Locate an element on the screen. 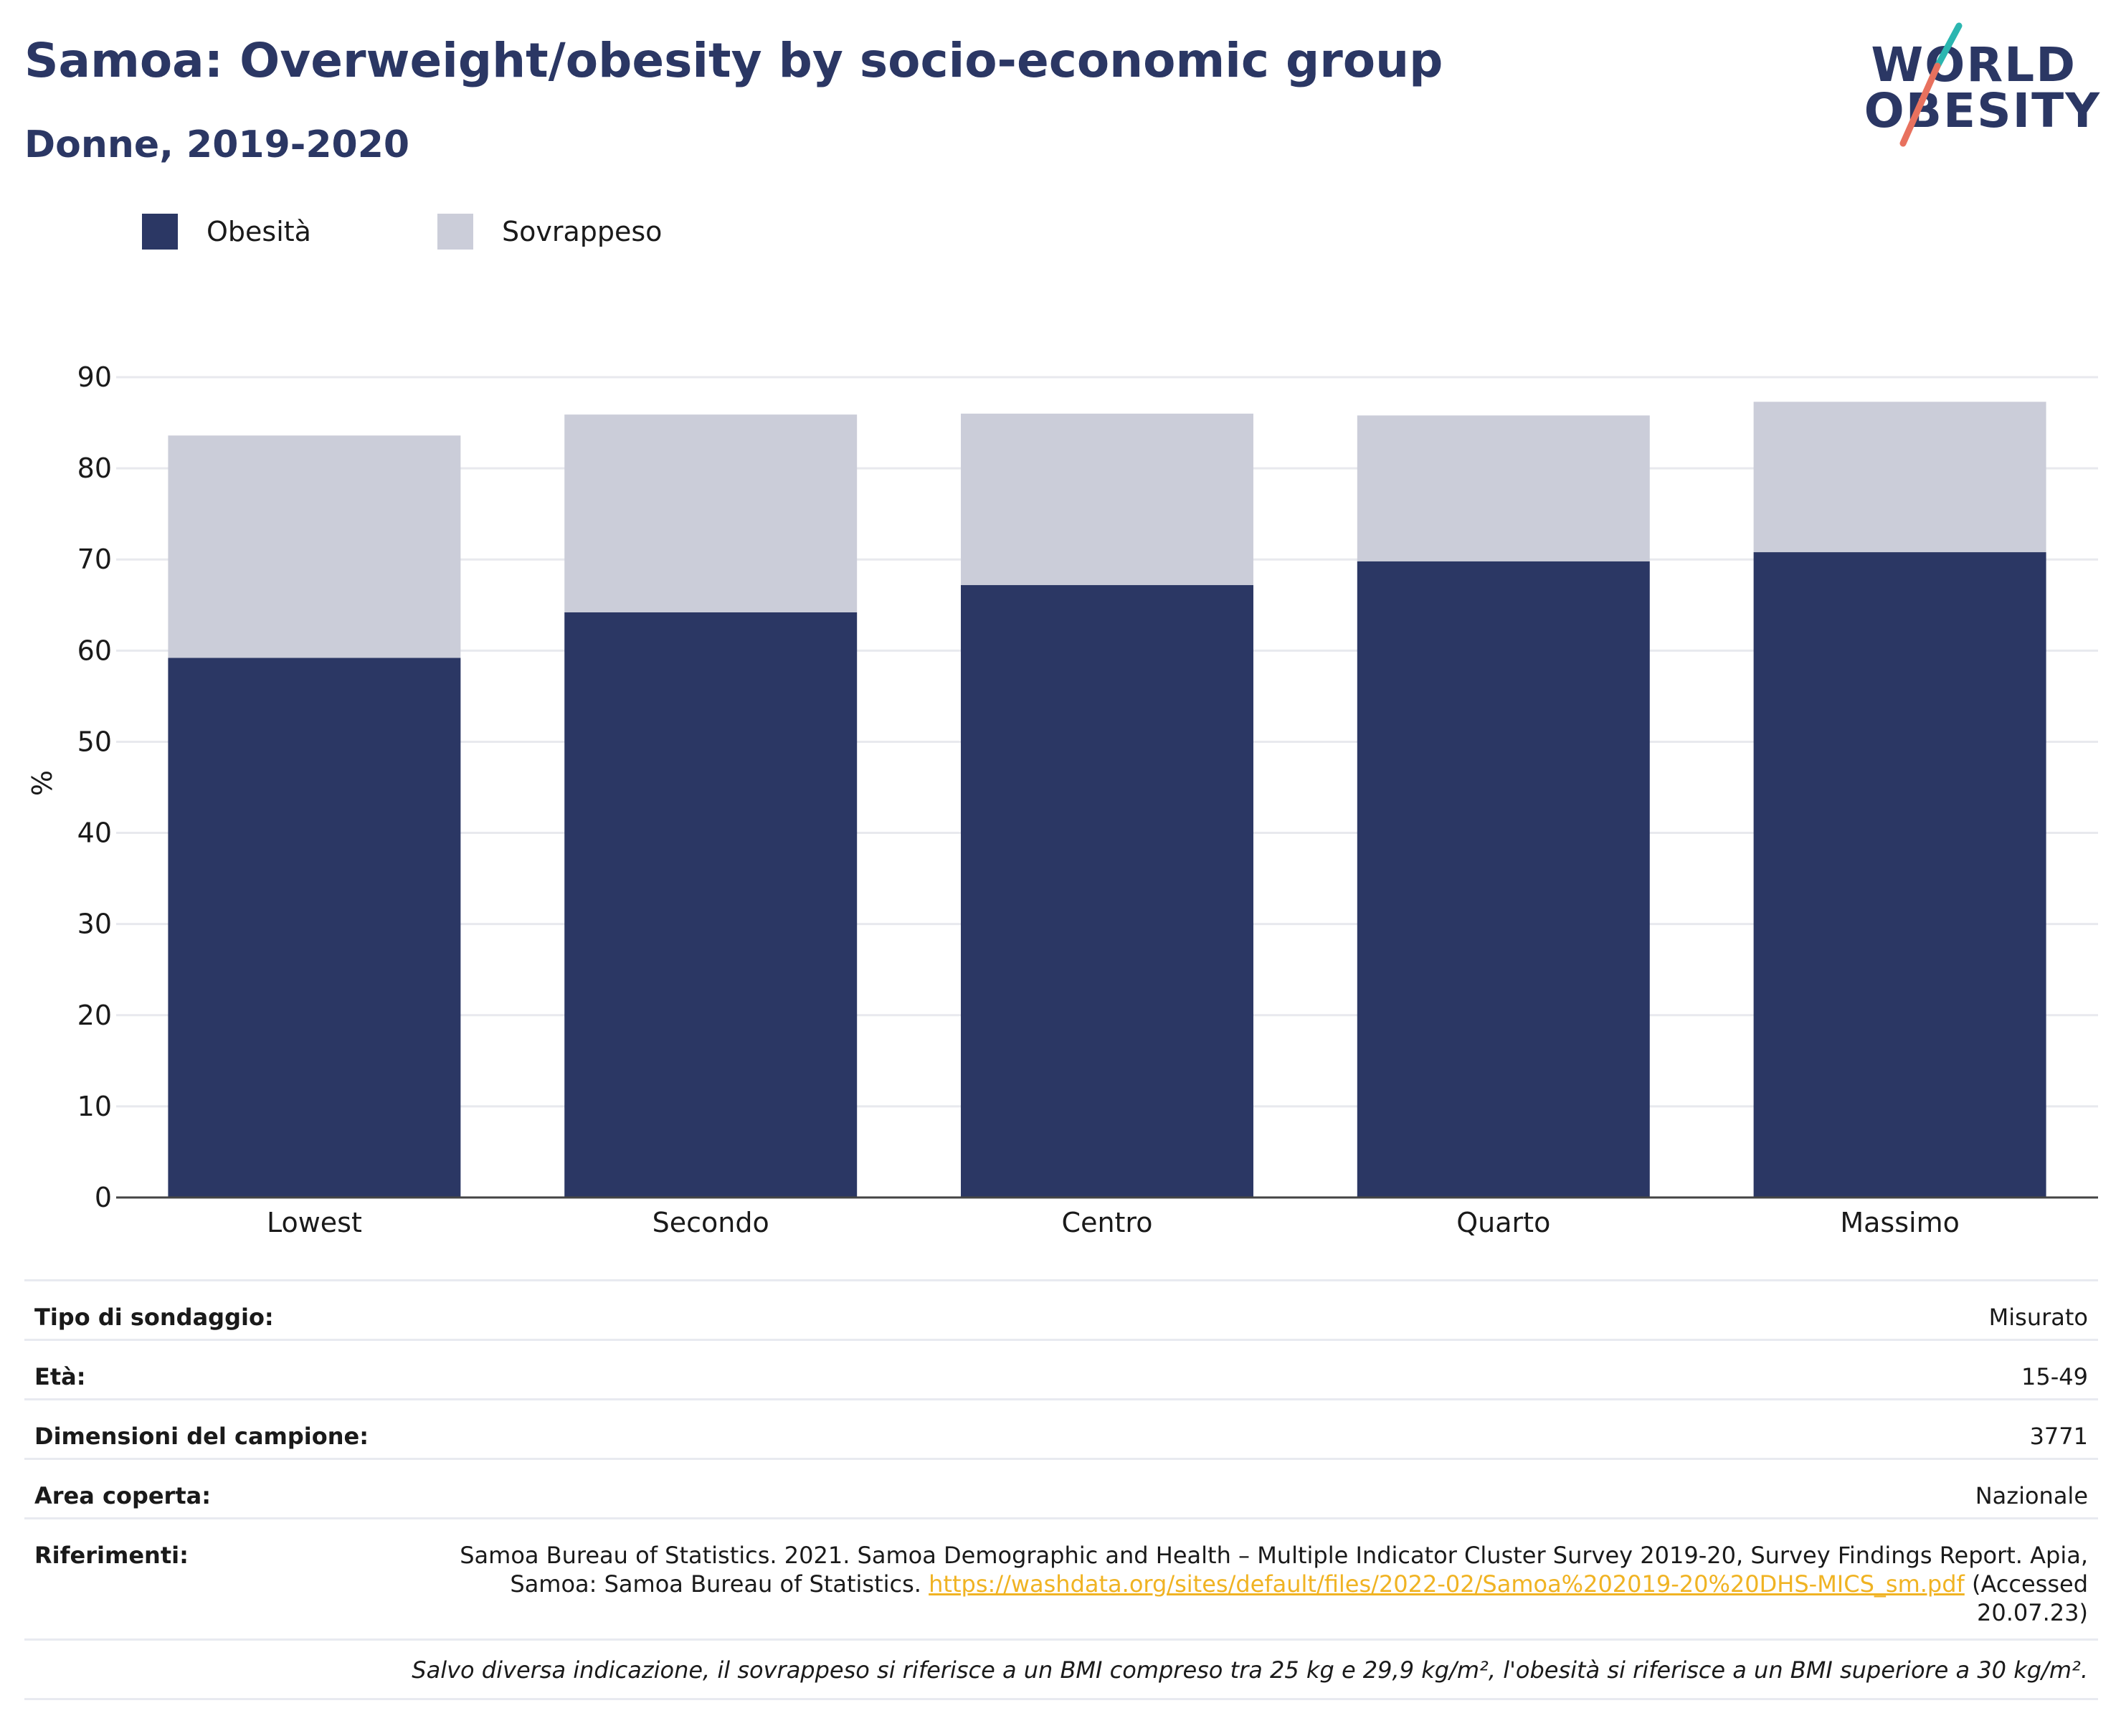  y-tick-label: 50 is located at coordinates (94, 741).